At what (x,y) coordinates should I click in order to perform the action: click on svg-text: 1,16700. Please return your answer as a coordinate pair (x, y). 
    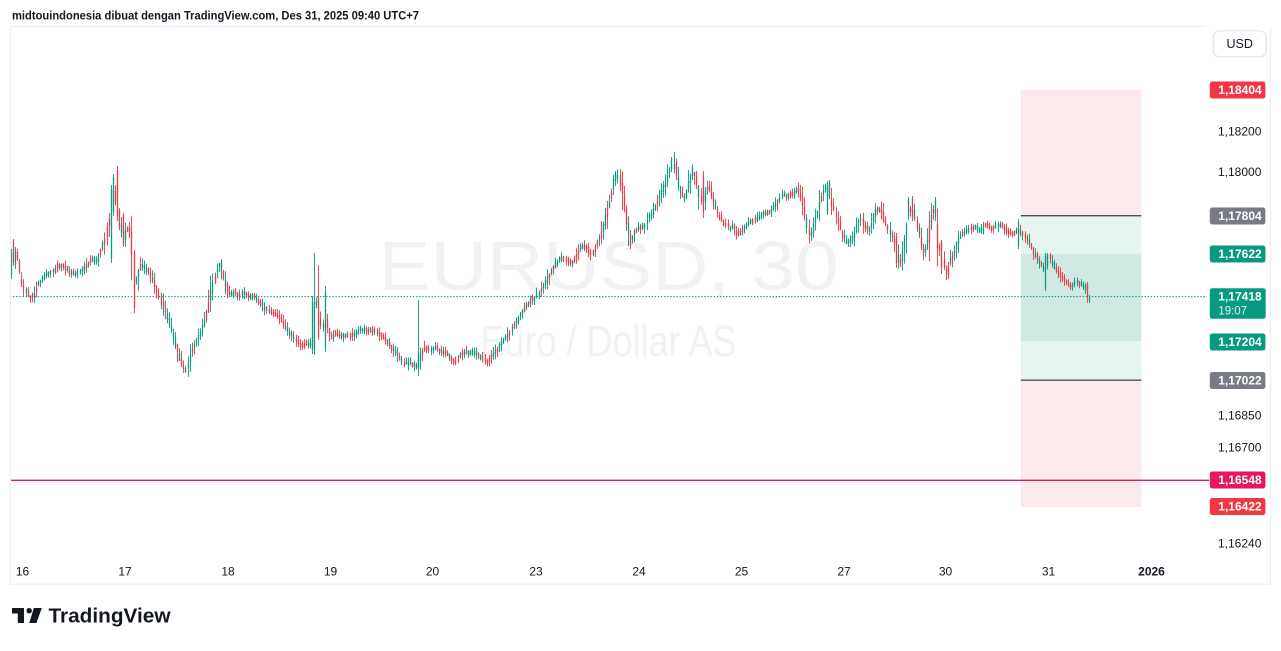
    Looking at the image, I should click on (1240, 448).